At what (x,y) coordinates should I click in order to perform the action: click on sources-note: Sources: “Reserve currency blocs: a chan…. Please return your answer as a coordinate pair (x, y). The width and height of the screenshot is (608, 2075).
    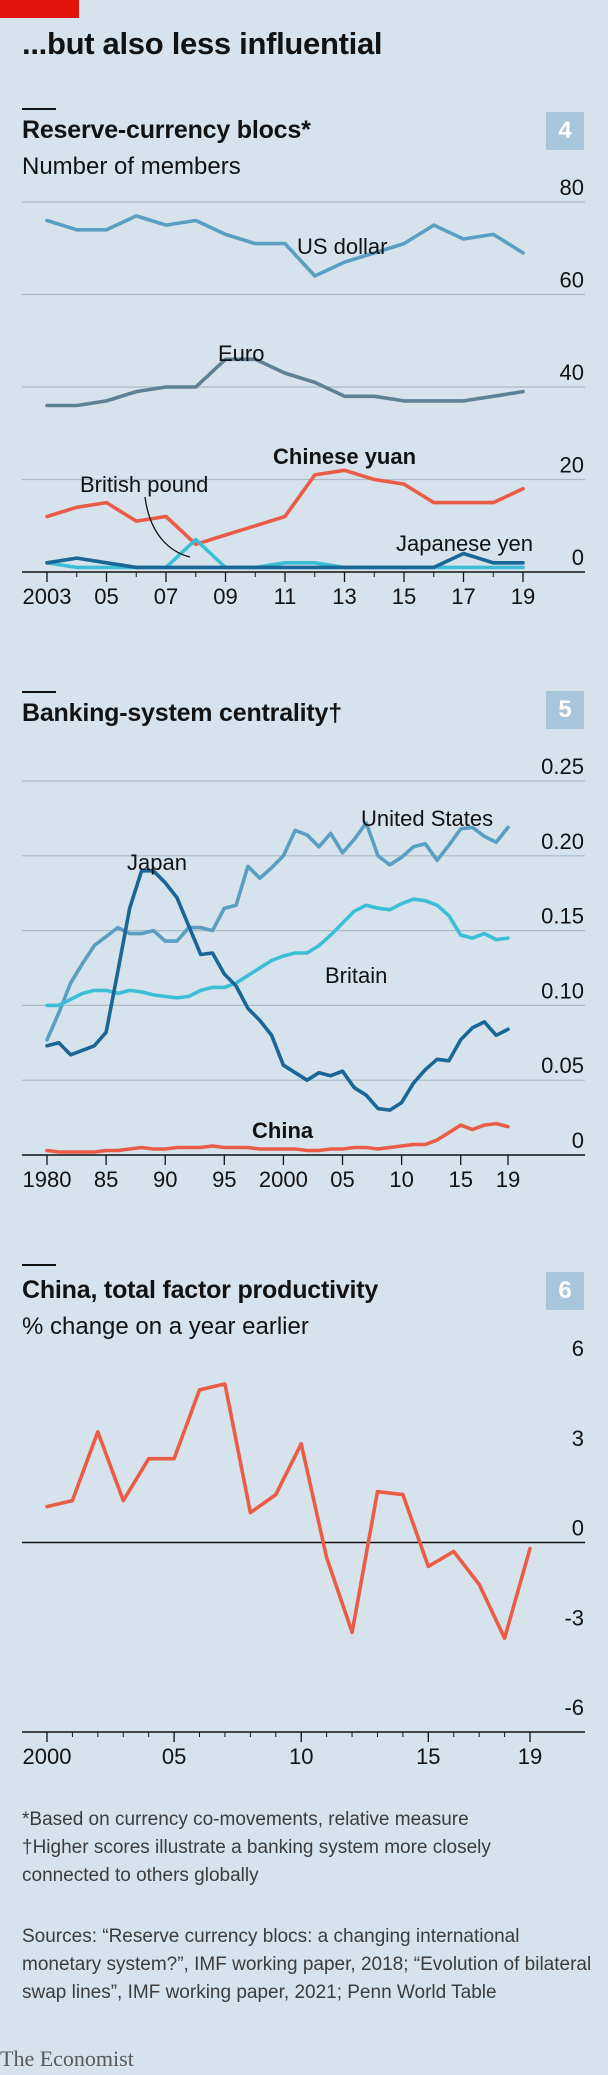
    Looking at the image, I should click on (307, 1964).